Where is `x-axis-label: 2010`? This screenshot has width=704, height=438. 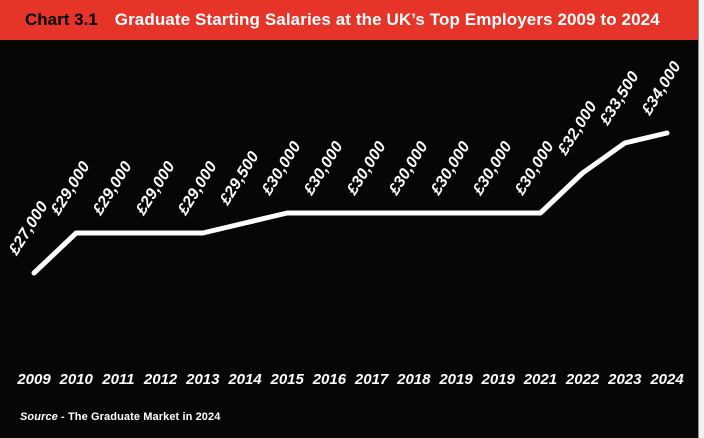
x-axis-label: 2010 is located at coordinates (76, 379).